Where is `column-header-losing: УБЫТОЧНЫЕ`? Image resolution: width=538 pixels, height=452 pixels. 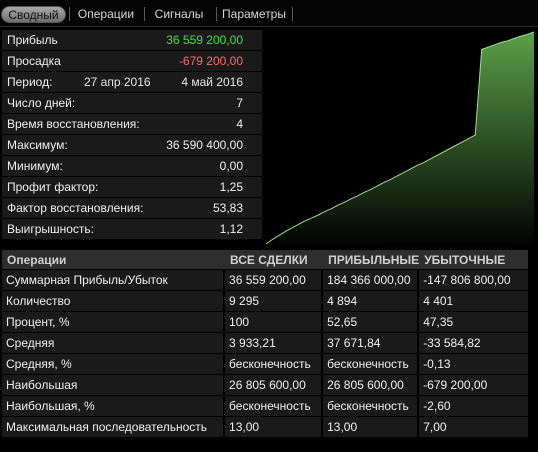
column-header-losing: УБЫТОЧНЫЕ is located at coordinates (473, 259).